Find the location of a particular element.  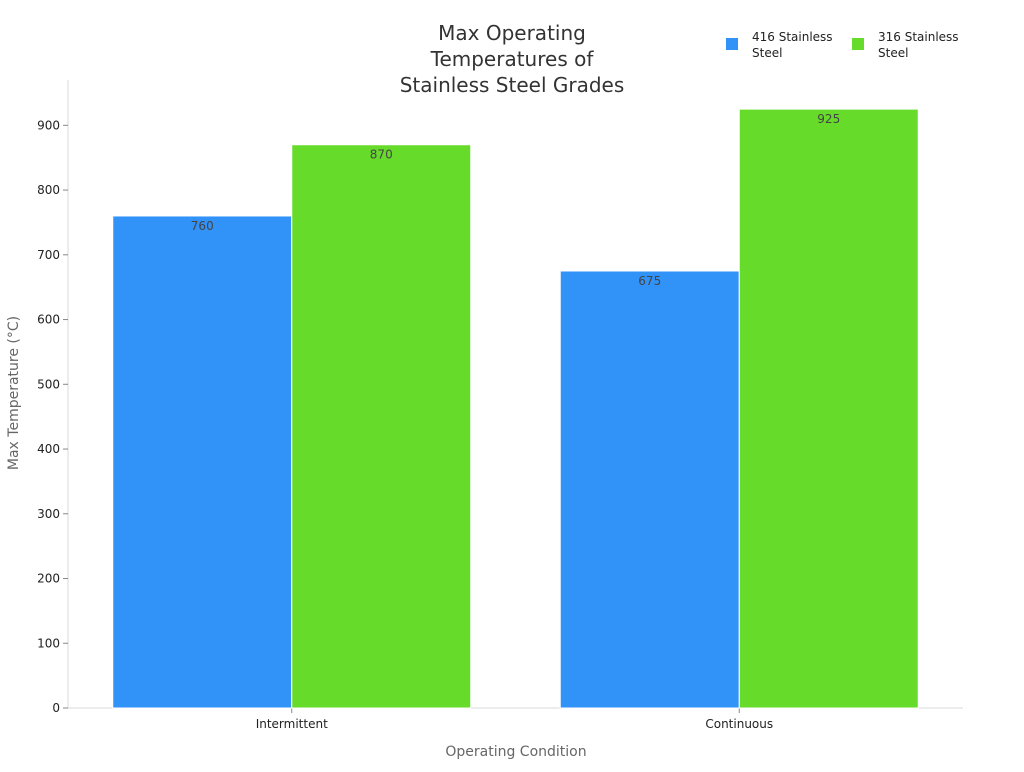

chart-title-line-1: Max Operating is located at coordinates (512, 33).